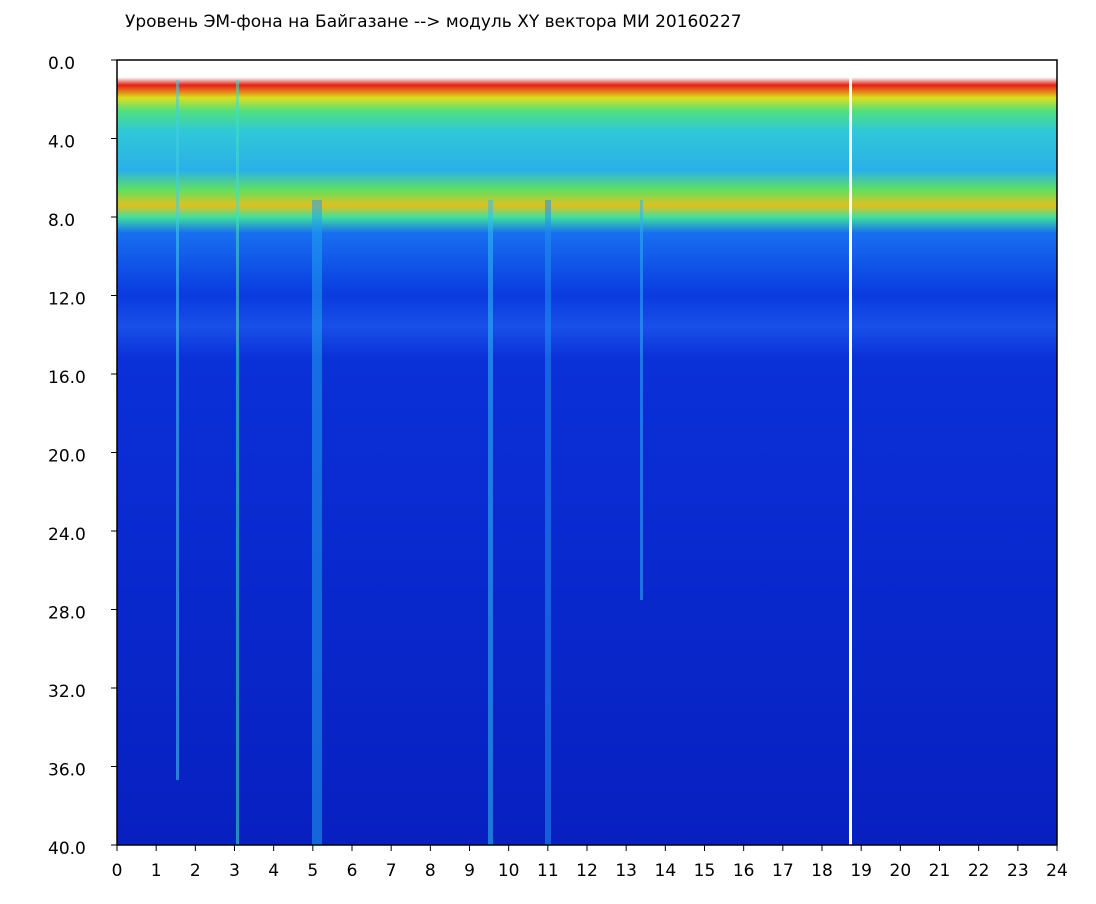 Image resolution: width=1096 pixels, height=904 pixels. Describe the element at coordinates (67, 535) in the screenshot. I see `y-tick-label: 24.0` at that location.